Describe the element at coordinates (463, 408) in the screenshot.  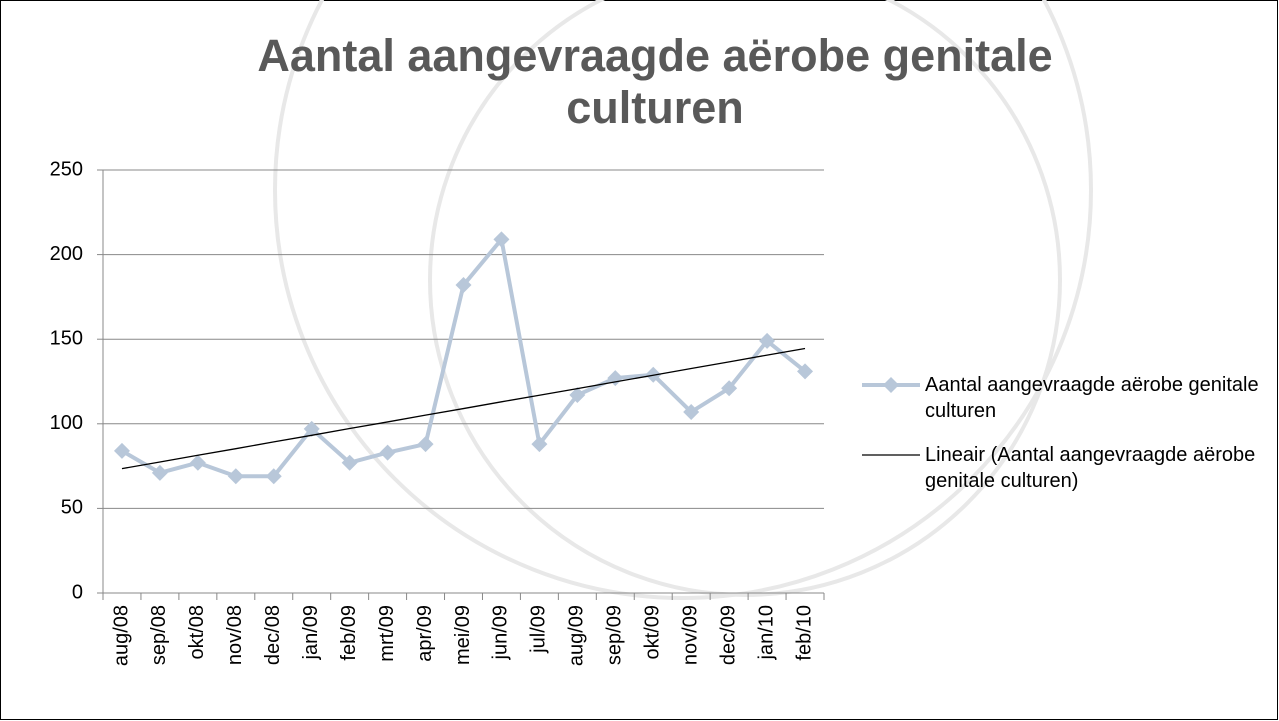
I see `trend-line` at that location.